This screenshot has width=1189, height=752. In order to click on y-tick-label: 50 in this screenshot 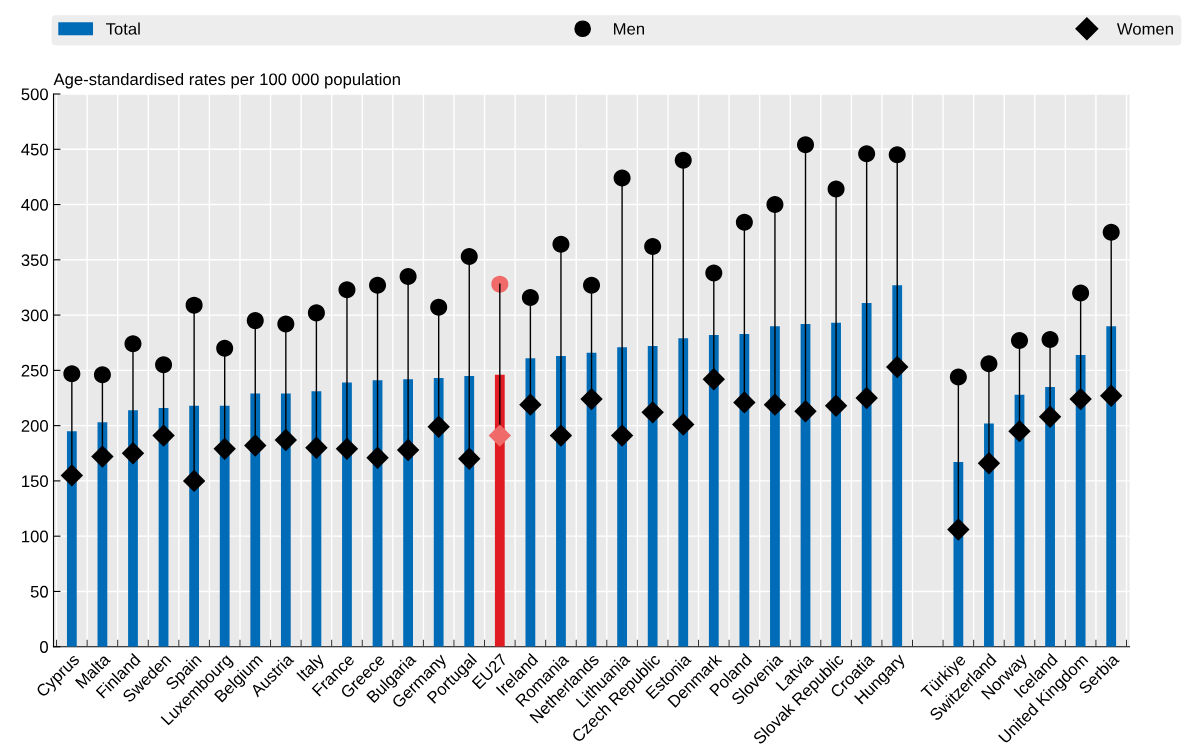, I will do `click(39, 591)`.